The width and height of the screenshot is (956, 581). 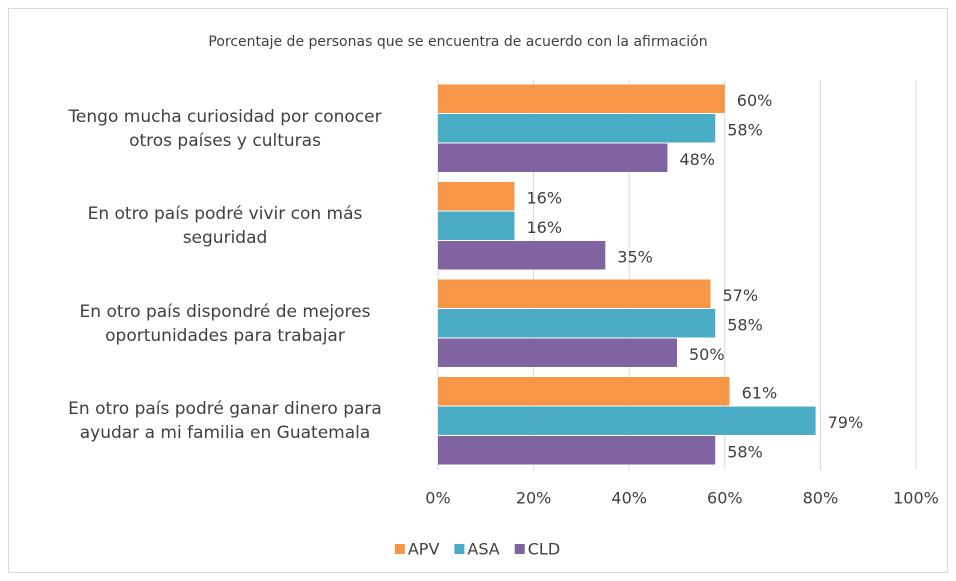 What do you see at coordinates (697, 159) in the screenshot?
I see `value-label: 48%` at bounding box center [697, 159].